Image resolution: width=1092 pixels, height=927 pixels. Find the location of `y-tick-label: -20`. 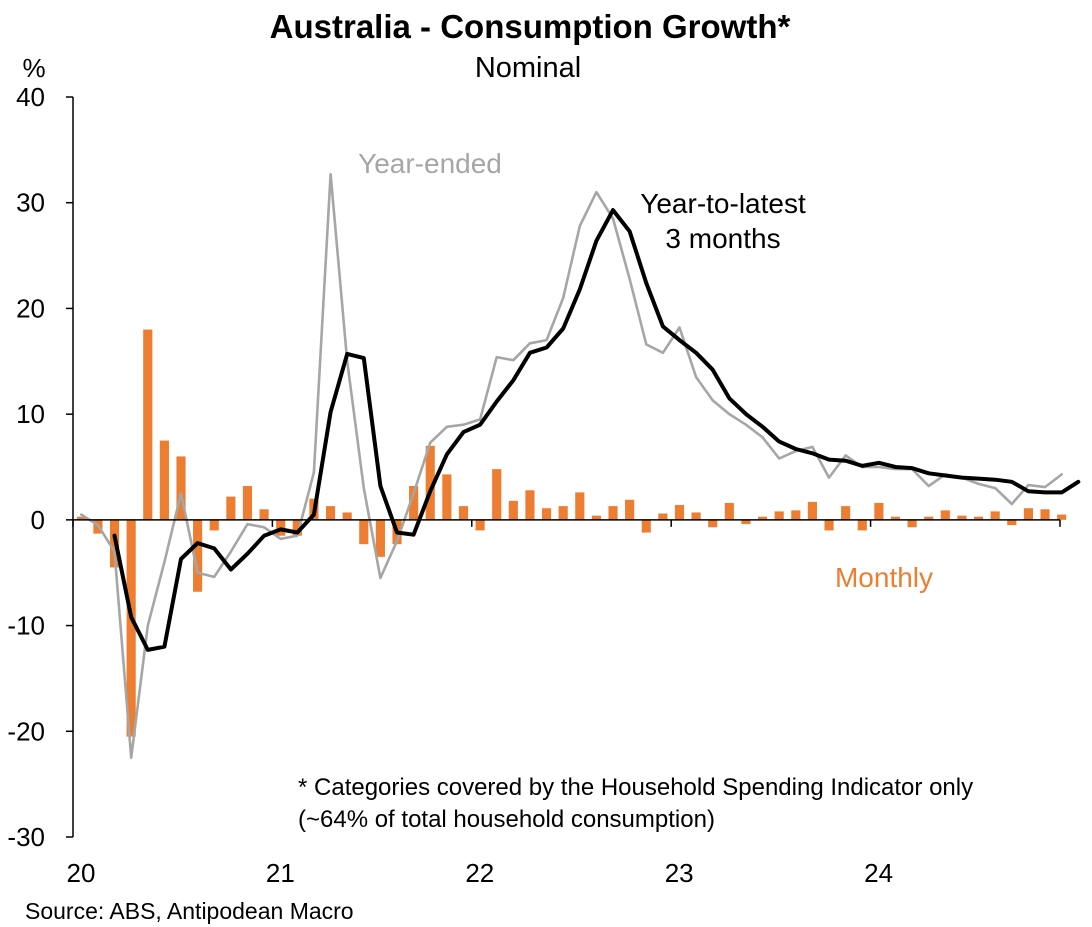

y-tick-label: -20 is located at coordinates (26, 731).